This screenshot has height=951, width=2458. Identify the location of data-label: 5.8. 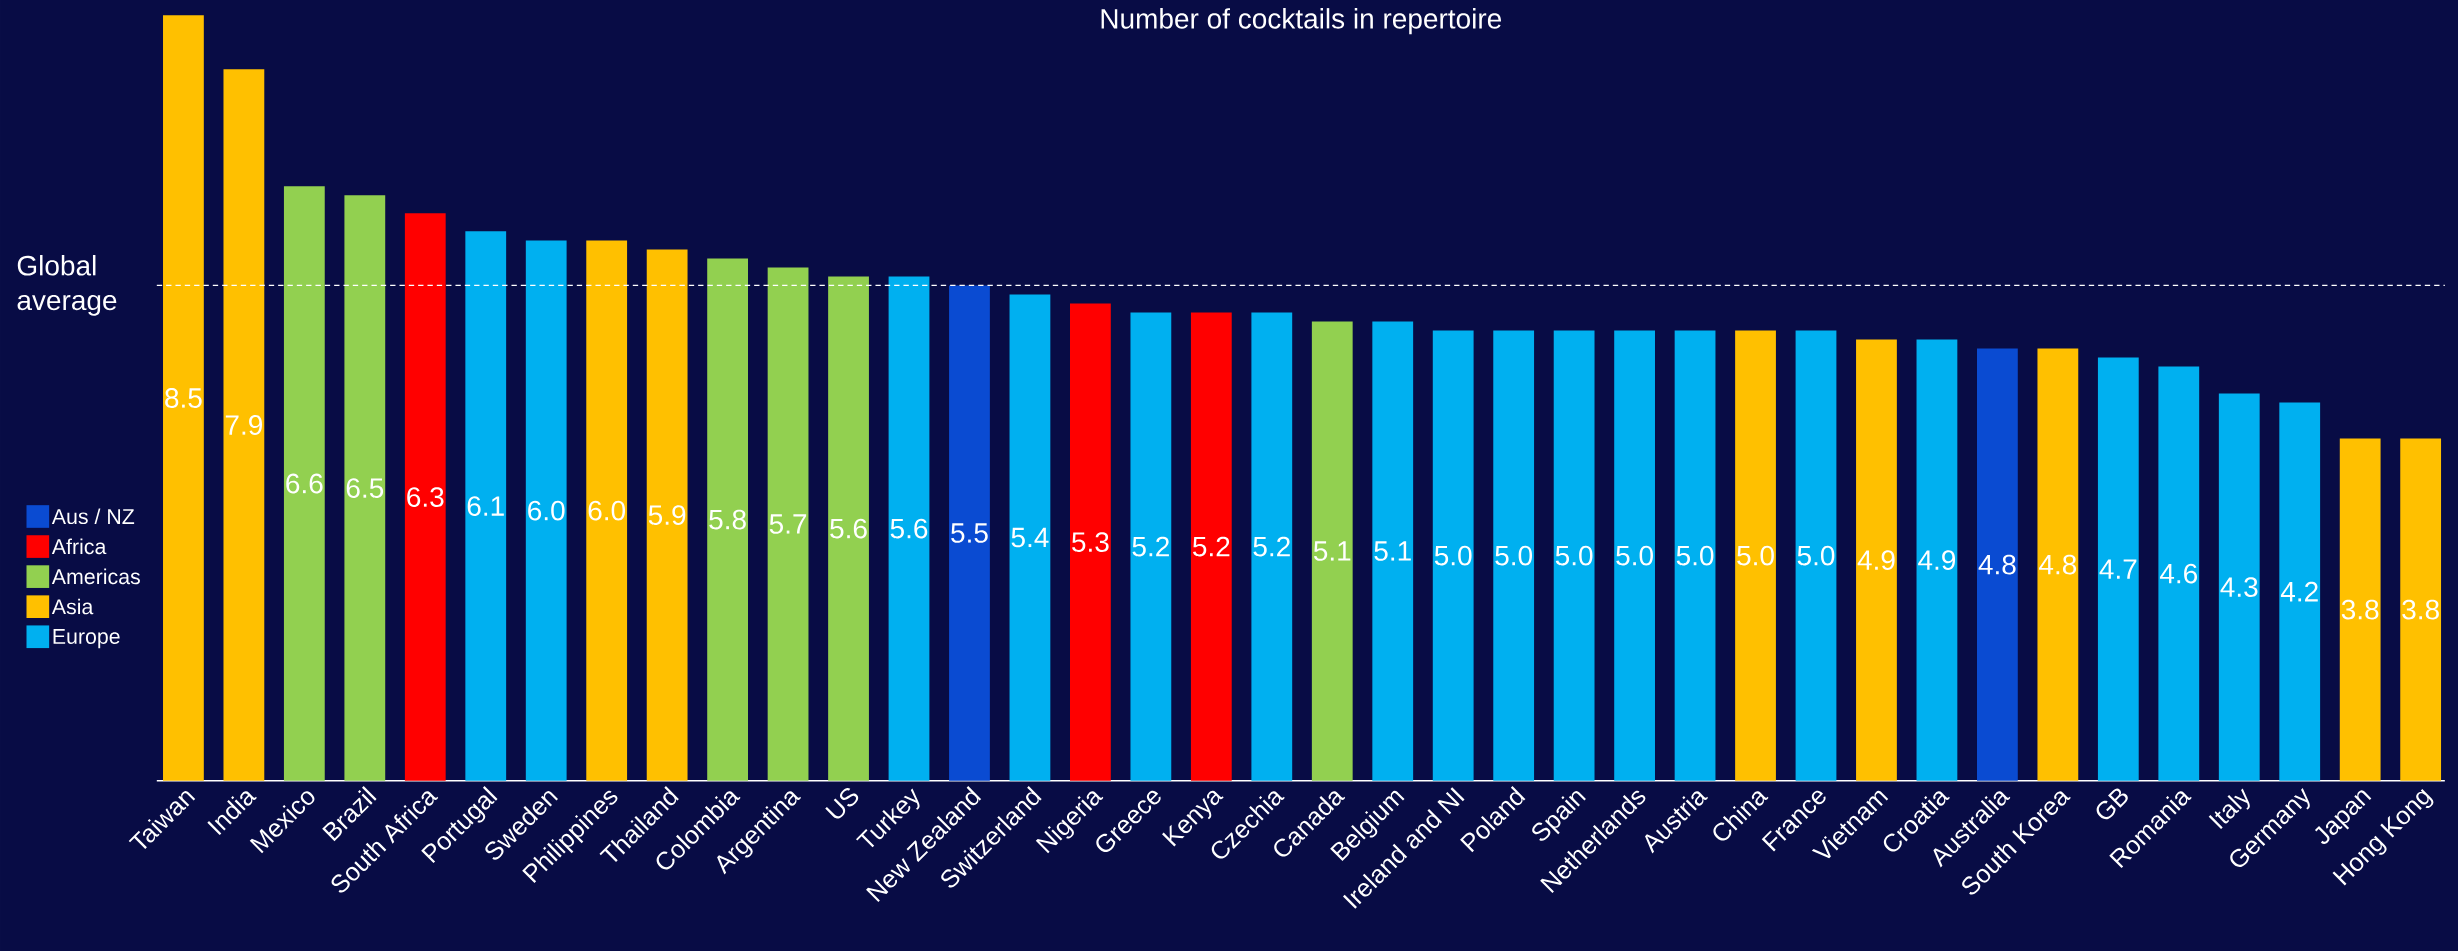
(727, 519).